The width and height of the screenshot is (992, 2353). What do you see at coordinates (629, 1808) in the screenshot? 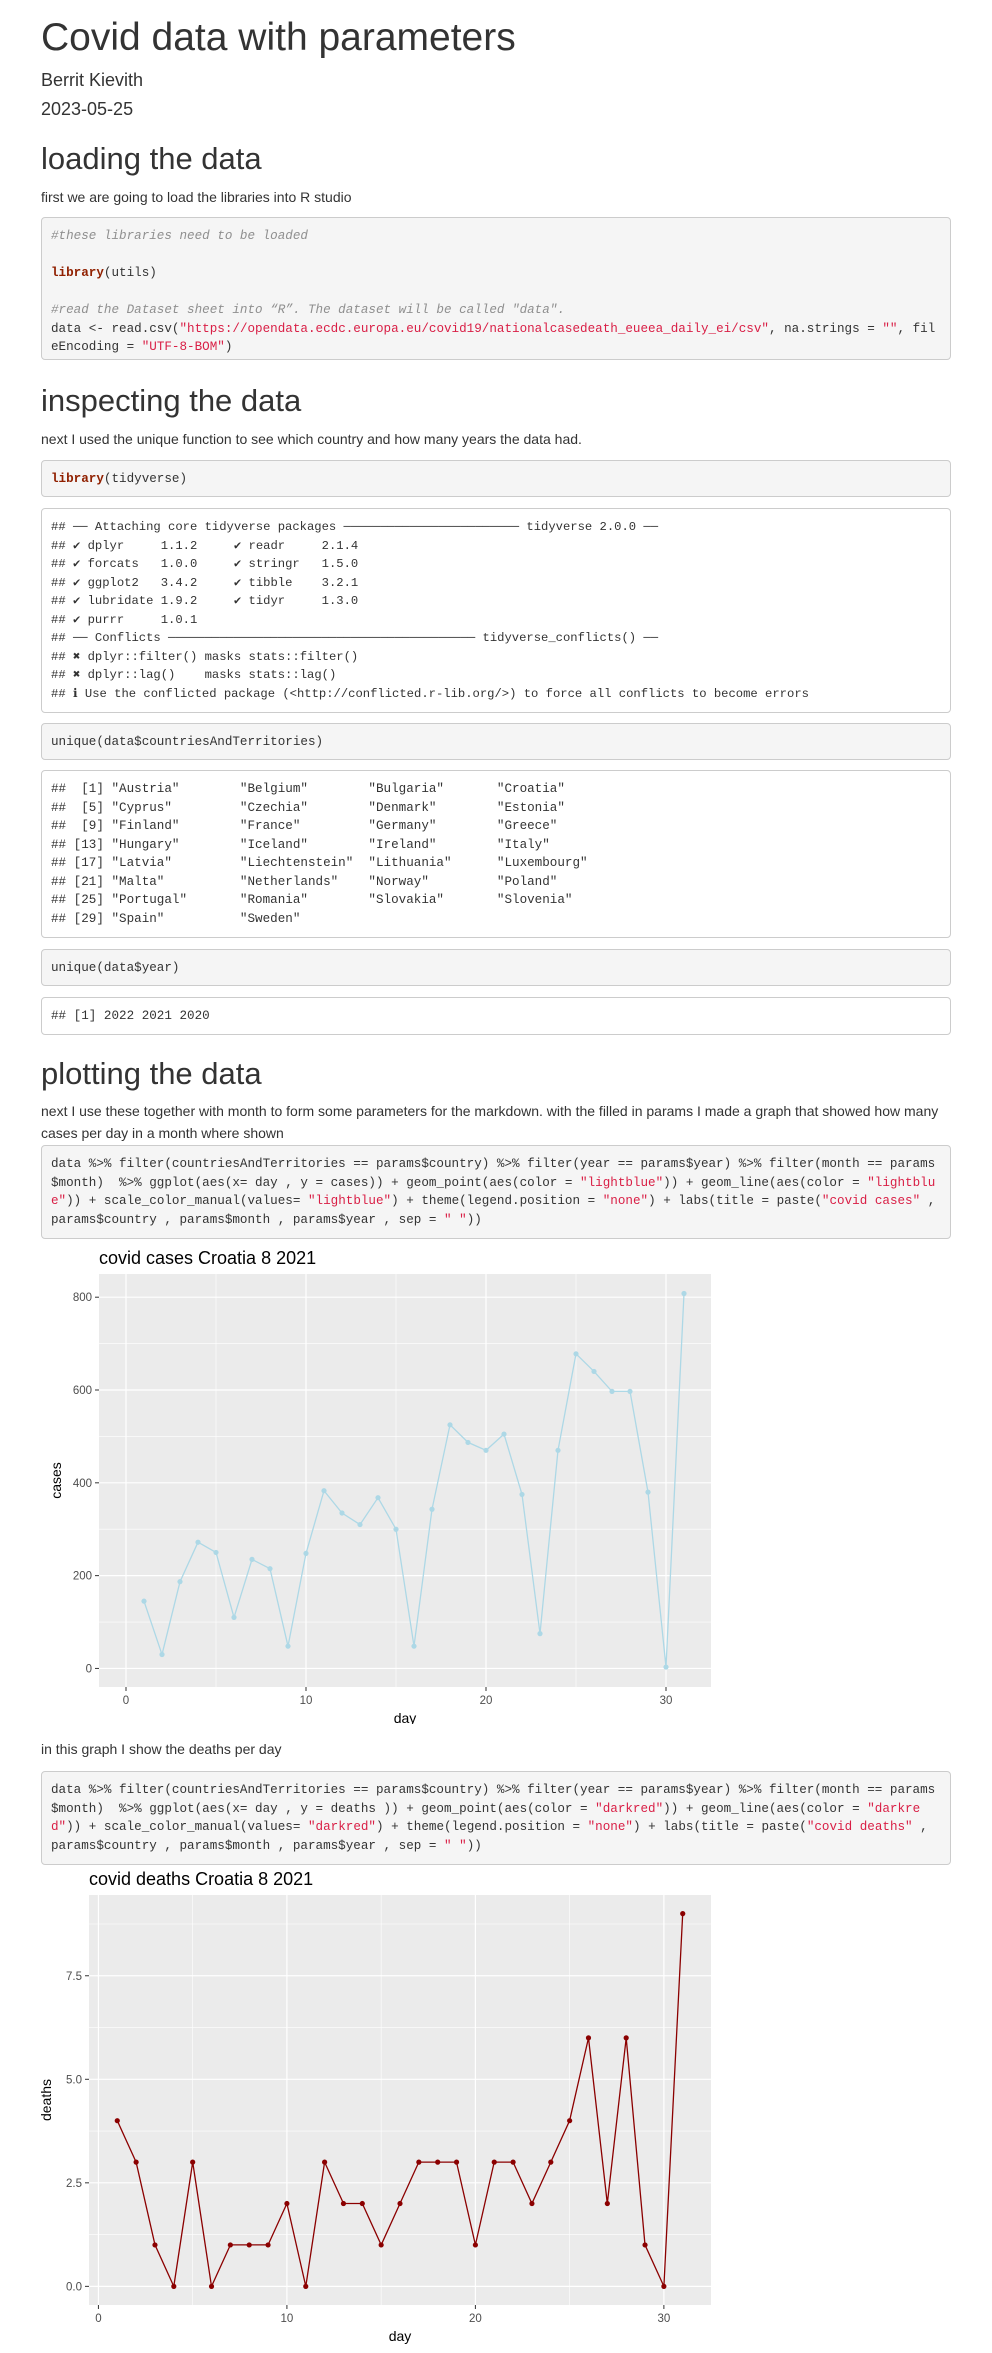
I see `code-string: "darkred"` at bounding box center [629, 1808].